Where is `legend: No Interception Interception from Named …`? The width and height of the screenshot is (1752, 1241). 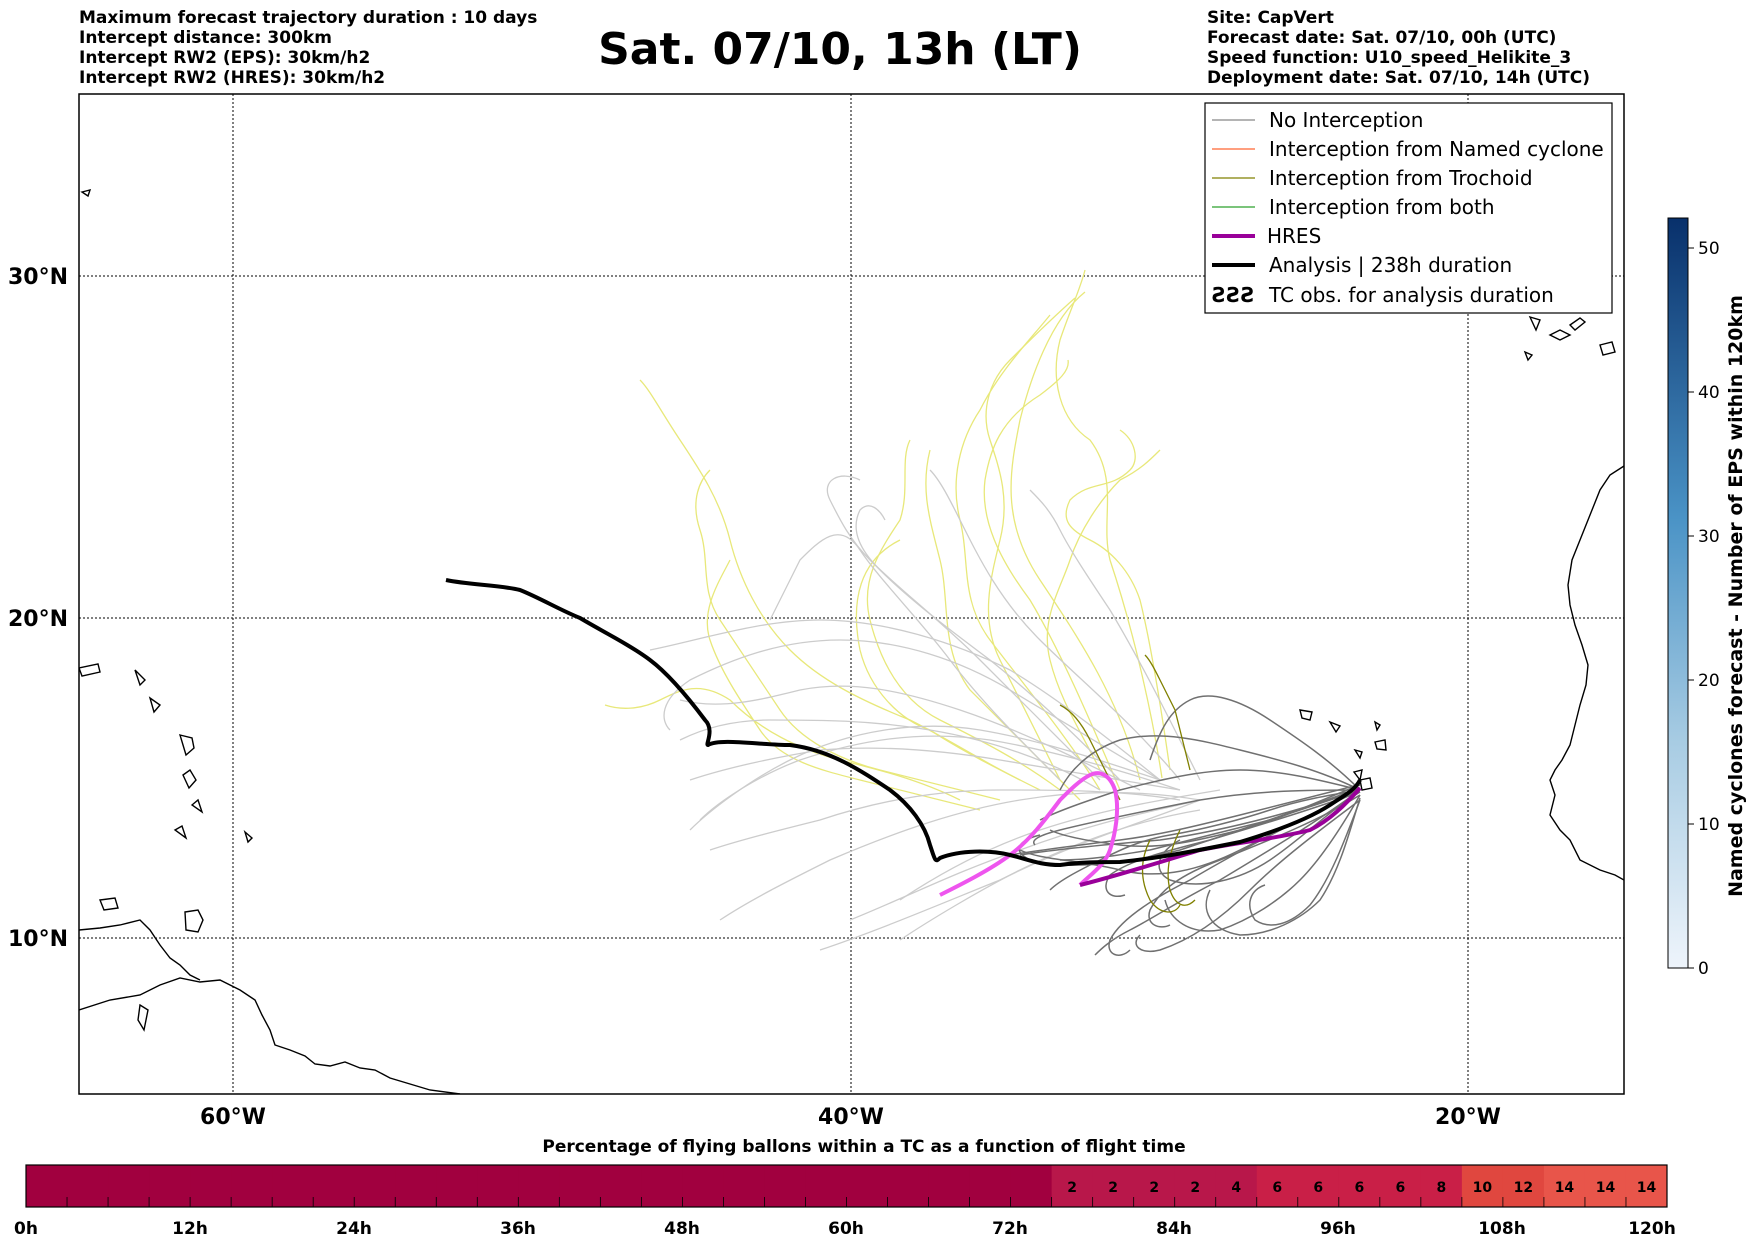 legend: No Interception Interception from Named … is located at coordinates (1408, 208).